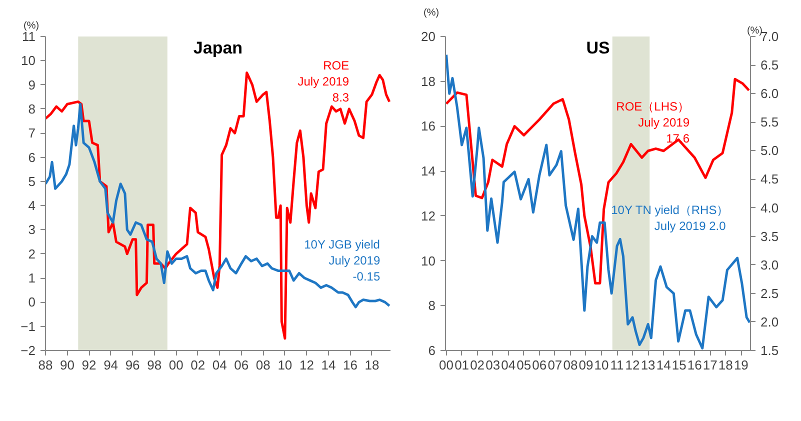  I want to click on x-tick-label: 98, so click(154, 365).